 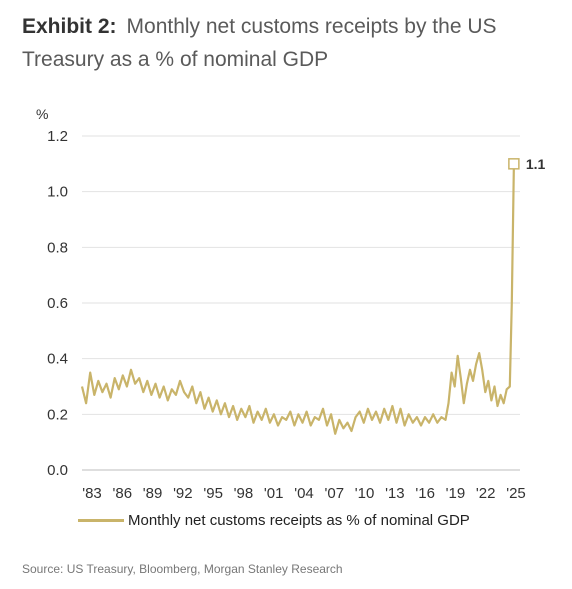 What do you see at coordinates (57, 470) in the screenshot?
I see `y-tick-label: 0.0` at bounding box center [57, 470].